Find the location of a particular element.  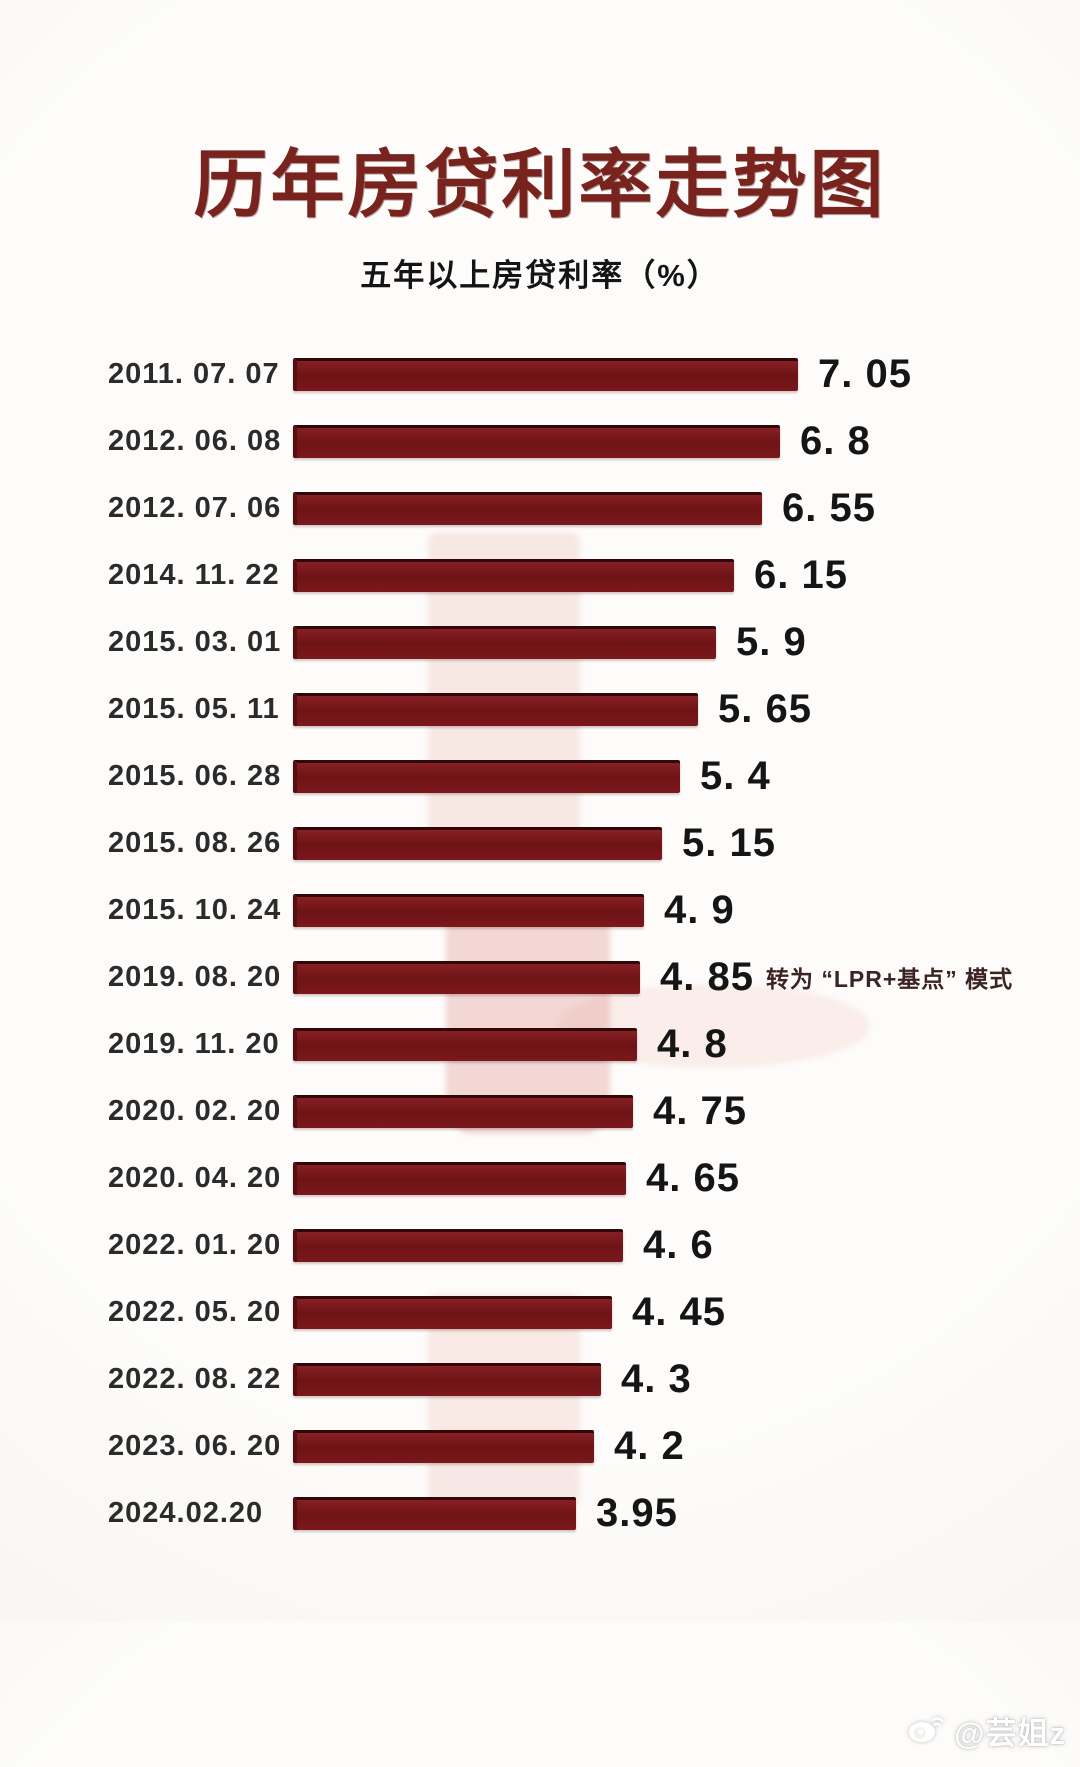

chart-row: 2015. 08. 26 5. 15 is located at coordinates (540, 843).